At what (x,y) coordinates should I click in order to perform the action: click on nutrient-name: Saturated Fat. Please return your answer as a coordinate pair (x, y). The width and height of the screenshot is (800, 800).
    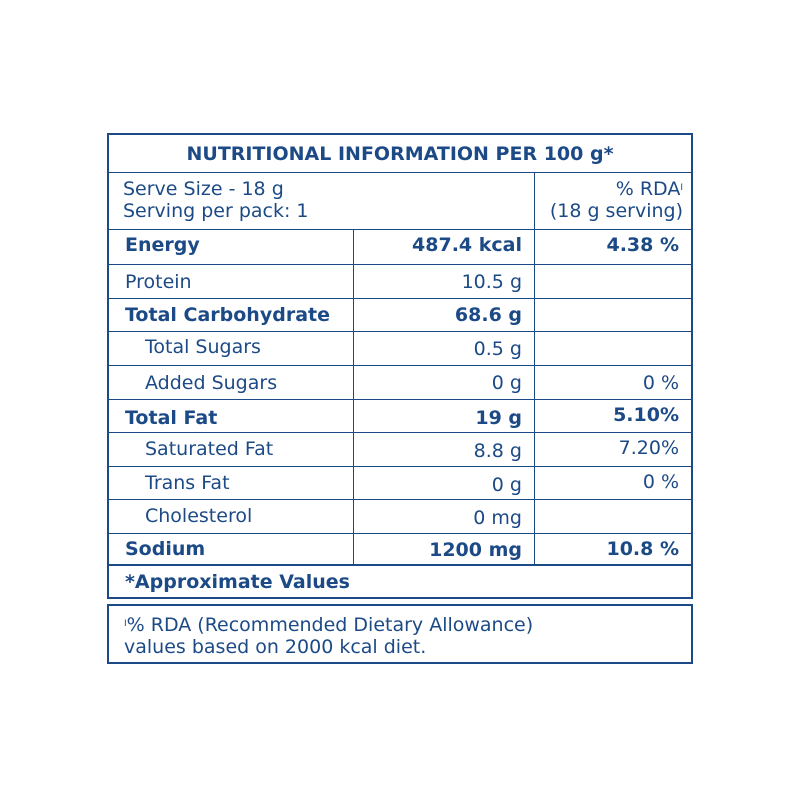
    Looking at the image, I should click on (231, 449).